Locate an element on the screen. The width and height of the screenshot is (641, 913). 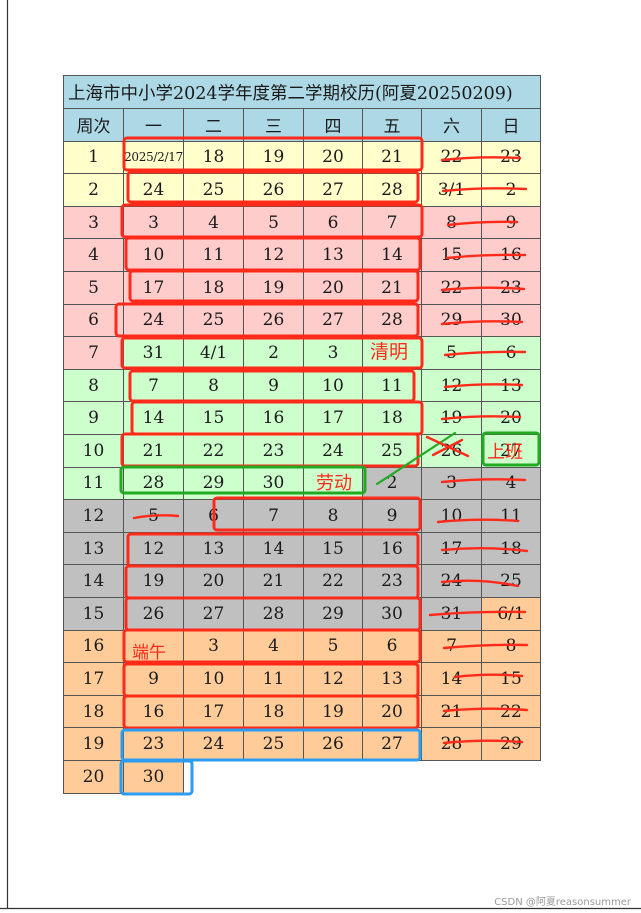
week-number-cell: 13 is located at coordinates (93, 548).